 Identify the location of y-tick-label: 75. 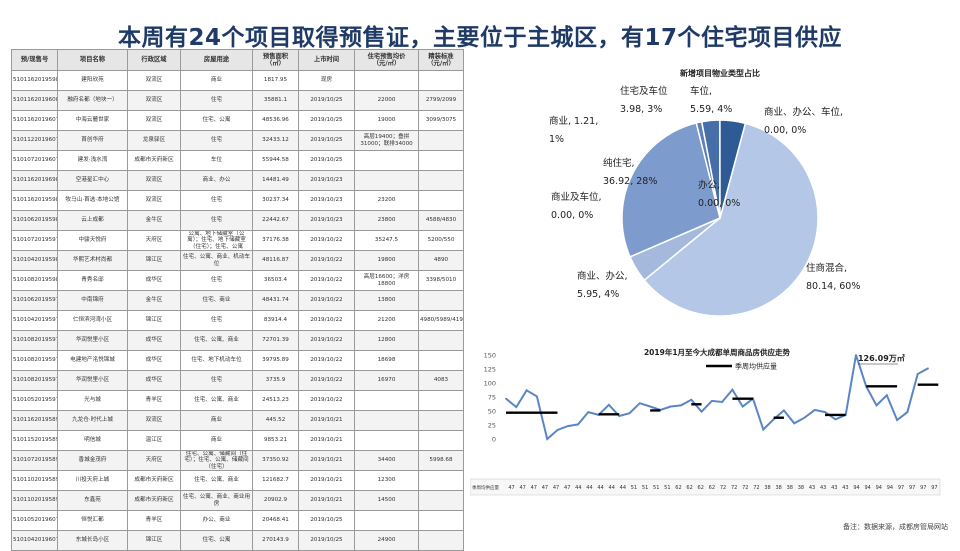
(492, 398).